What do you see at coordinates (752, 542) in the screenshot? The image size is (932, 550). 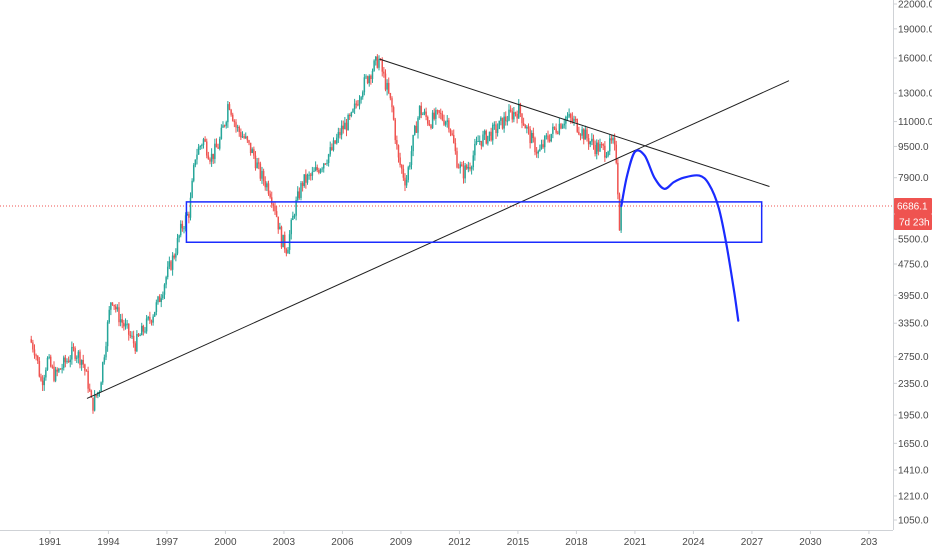 I see `x-tick-label: 2027` at bounding box center [752, 542].